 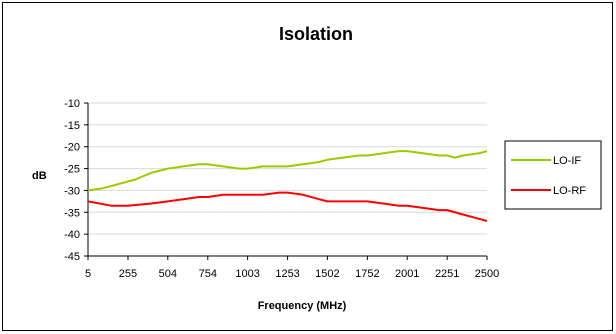 I want to click on x-tick-label: 1752, so click(x=367, y=274).